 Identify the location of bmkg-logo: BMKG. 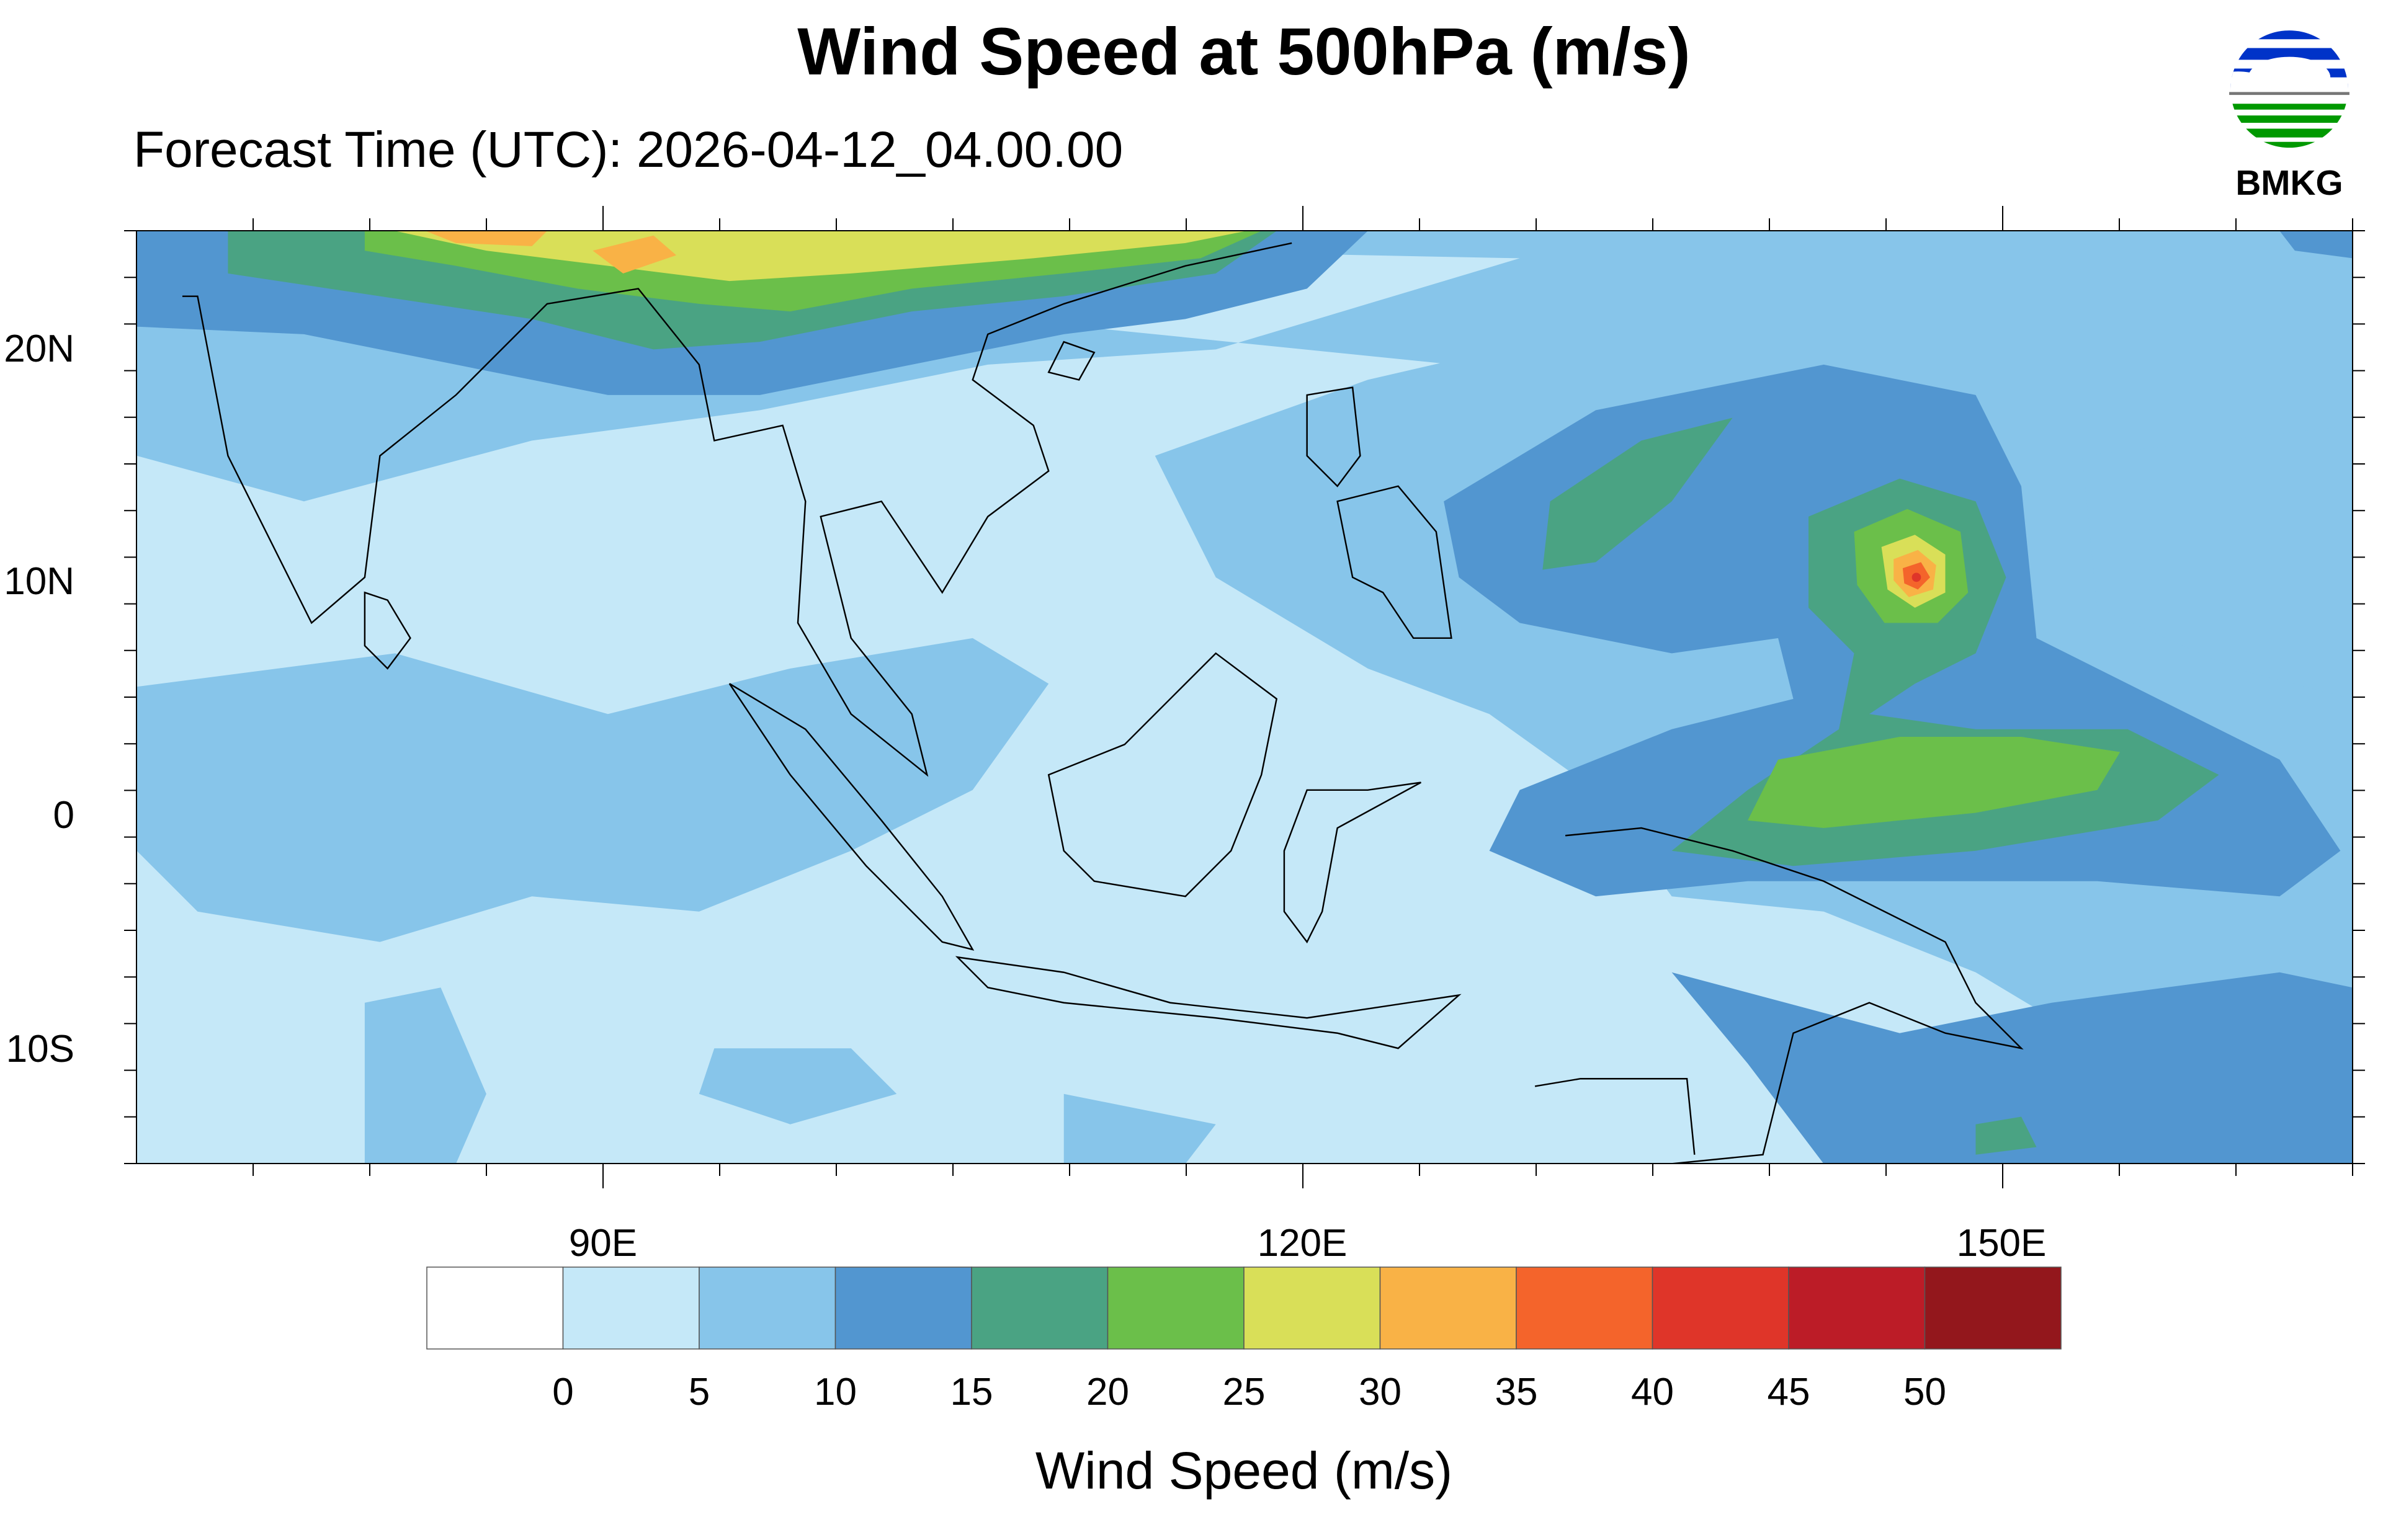
(2289, 117).